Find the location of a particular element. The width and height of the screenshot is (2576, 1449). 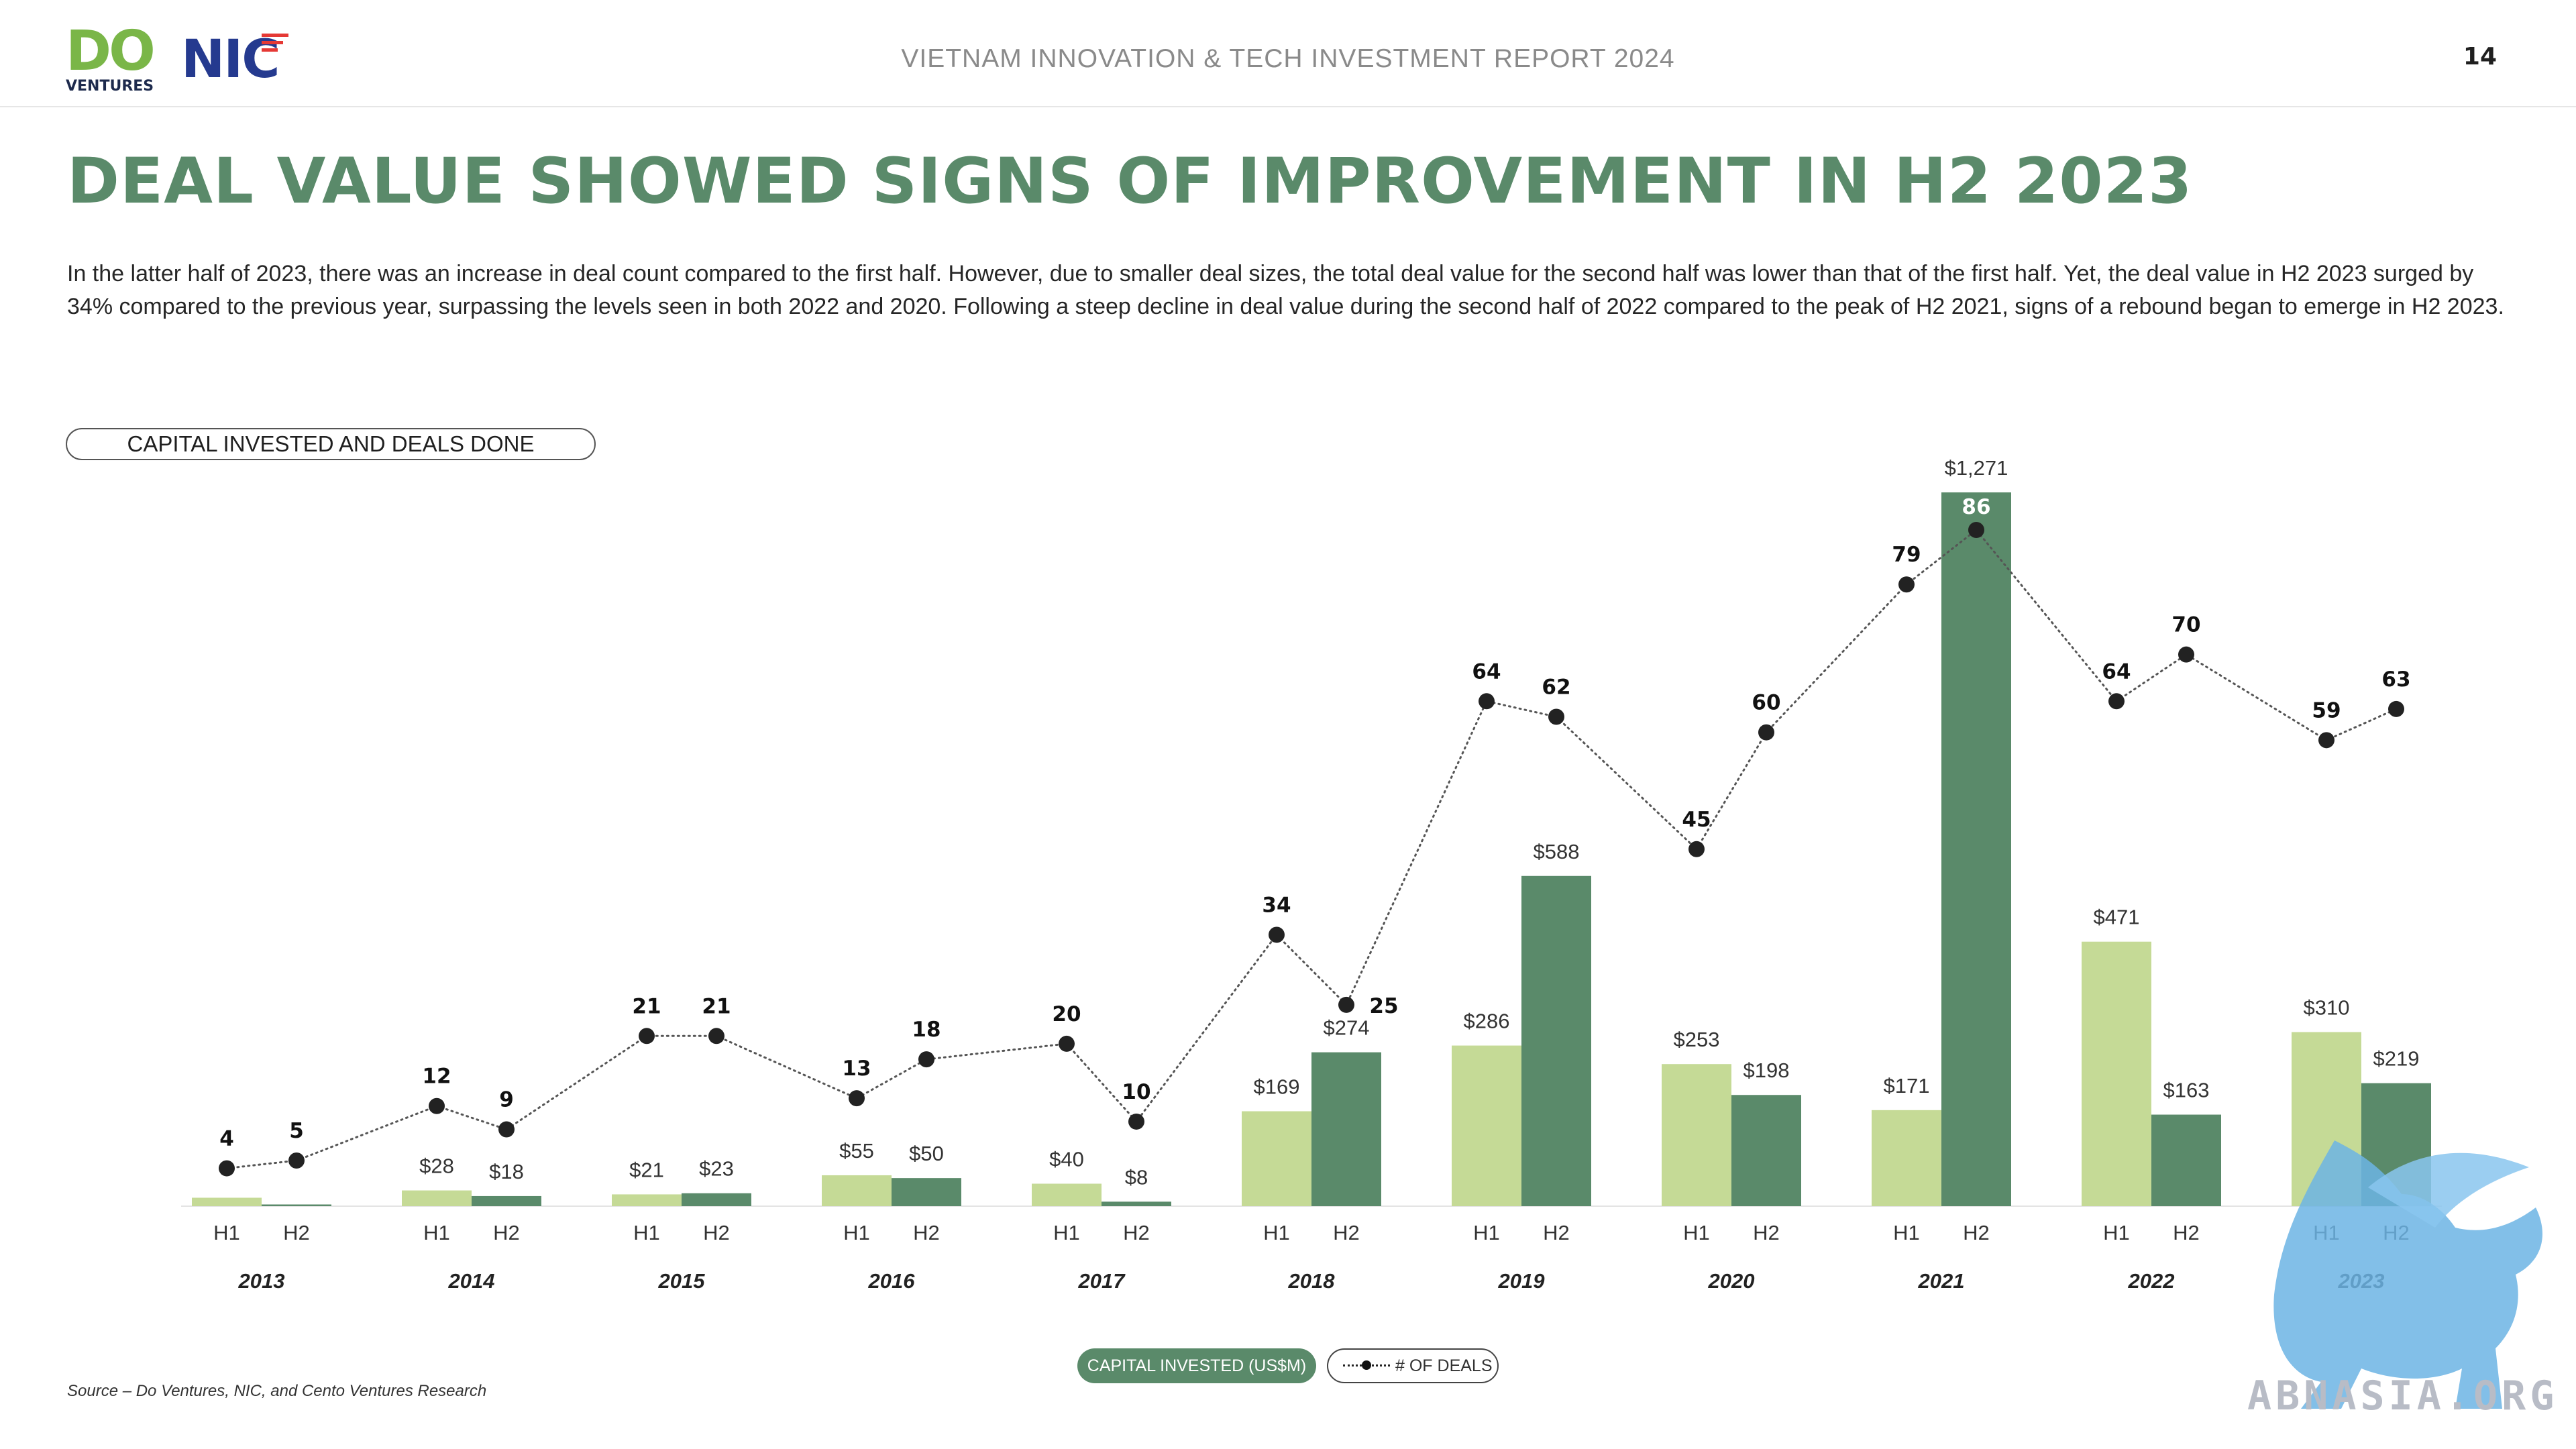

bar-h1-2015 is located at coordinates (647, 1200).